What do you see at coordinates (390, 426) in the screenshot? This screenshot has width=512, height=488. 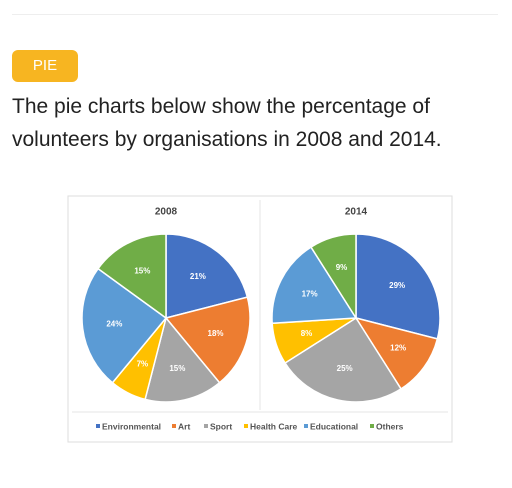 I see `legend-label: Others` at bounding box center [390, 426].